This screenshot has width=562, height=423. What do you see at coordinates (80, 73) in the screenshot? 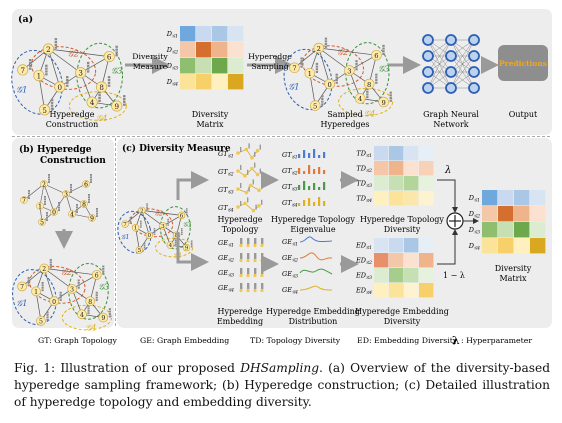
I see `node-label: 3` at bounding box center [80, 73].